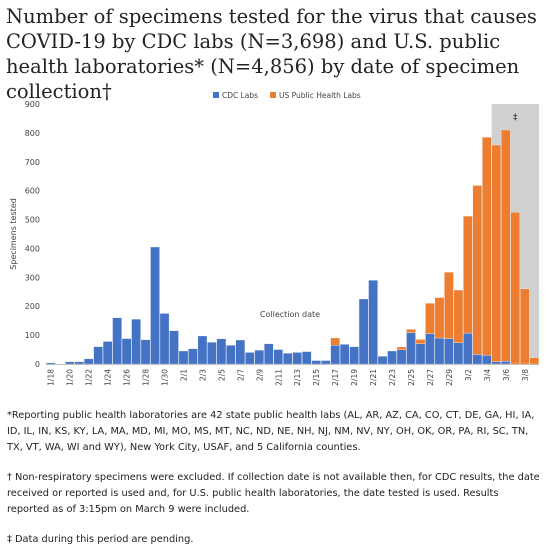 This screenshot has width=549, height=550. I want to click on x-tick-label: 2/5, so click(221, 375).